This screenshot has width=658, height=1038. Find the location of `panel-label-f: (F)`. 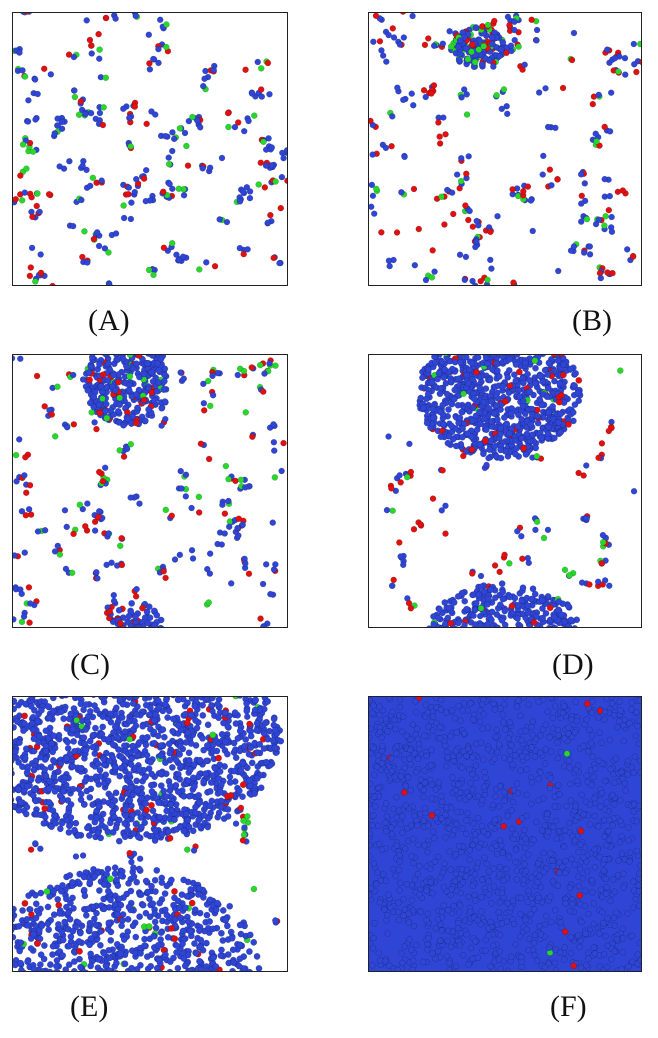

panel-label-f: (F) is located at coordinates (568, 1006).